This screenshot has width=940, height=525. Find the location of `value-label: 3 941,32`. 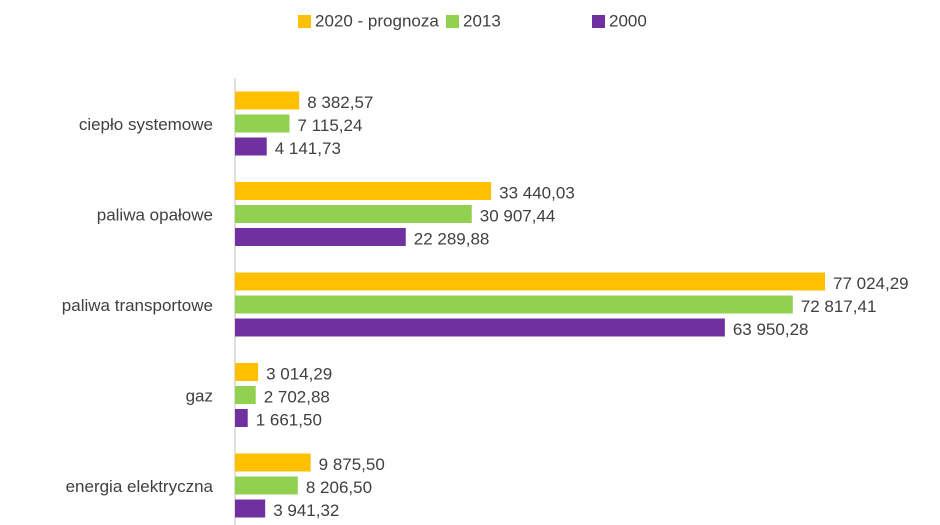

value-label: 3 941,32 is located at coordinates (306, 510).